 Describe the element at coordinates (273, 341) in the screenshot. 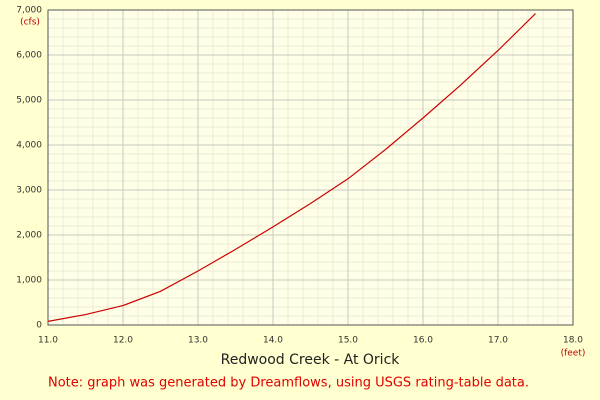

I see `x-tick-label: 14.0` at that location.